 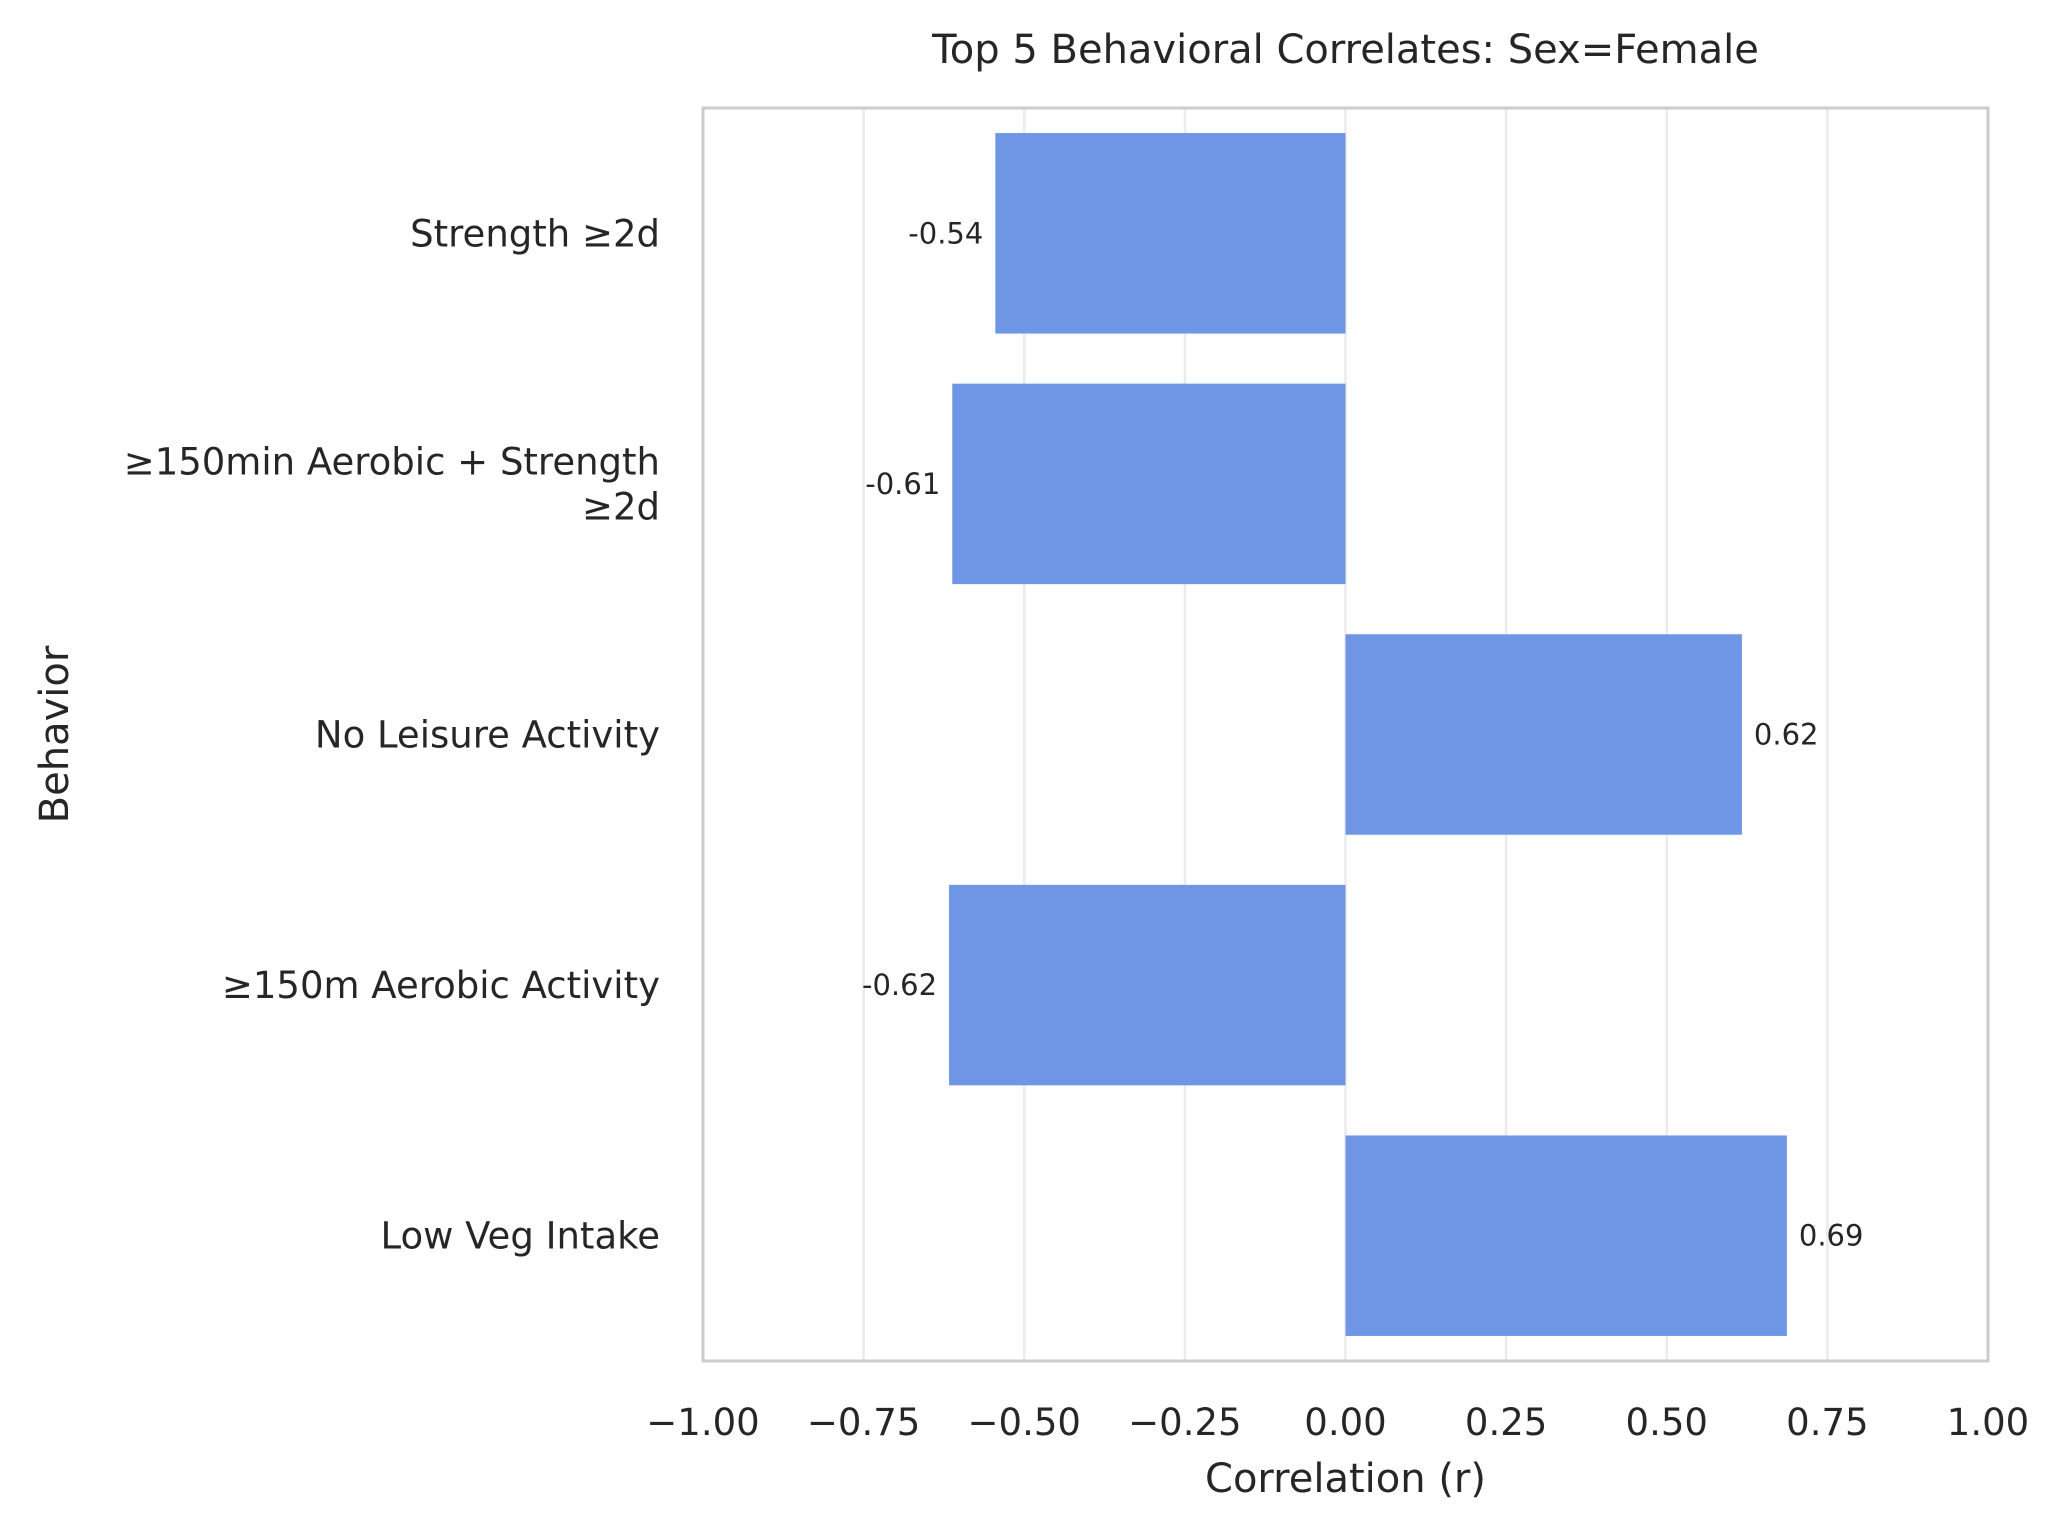 I want to click on y-tick-label: ≥150min Aerobic + Strength, so click(x=392, y=461).